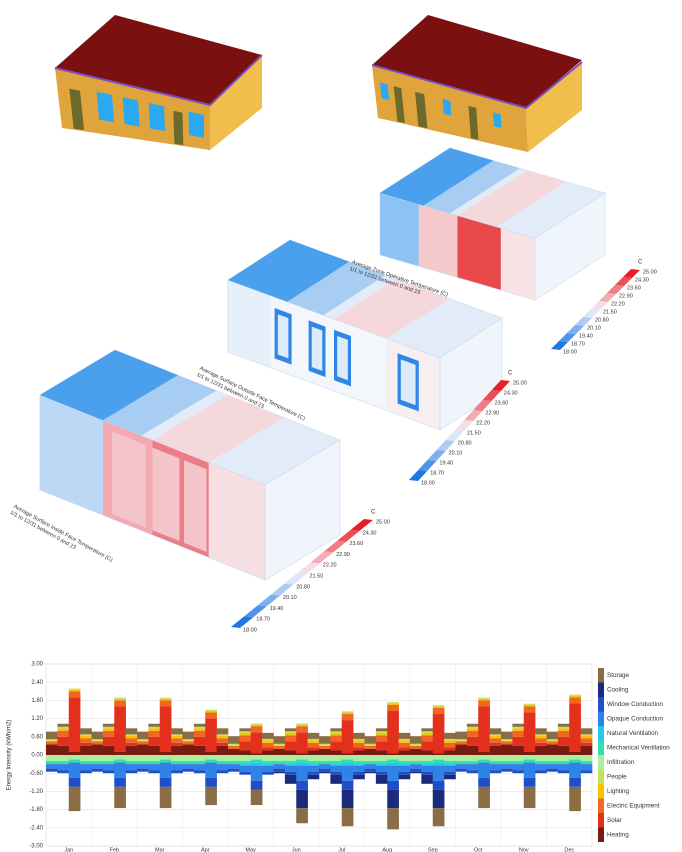  I want to click on x-tick-label: Aug, so click(387, 849).